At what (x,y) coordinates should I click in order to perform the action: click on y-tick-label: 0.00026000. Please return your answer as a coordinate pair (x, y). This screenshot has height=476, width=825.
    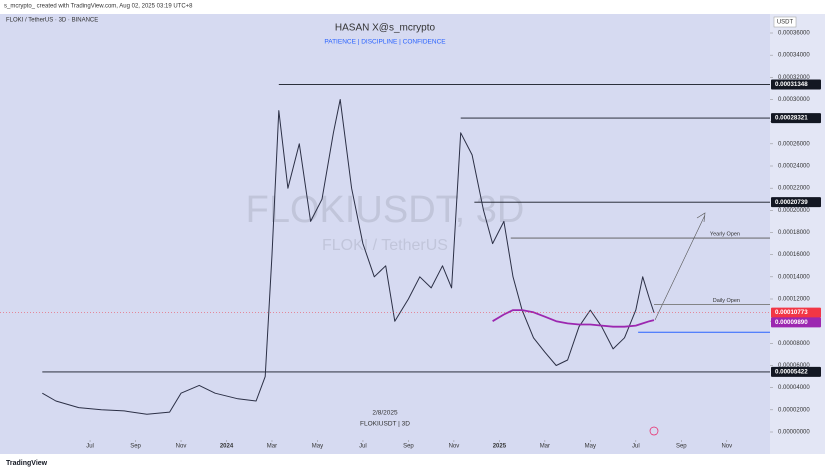
    Looking at the image, I should click on (794, 144).